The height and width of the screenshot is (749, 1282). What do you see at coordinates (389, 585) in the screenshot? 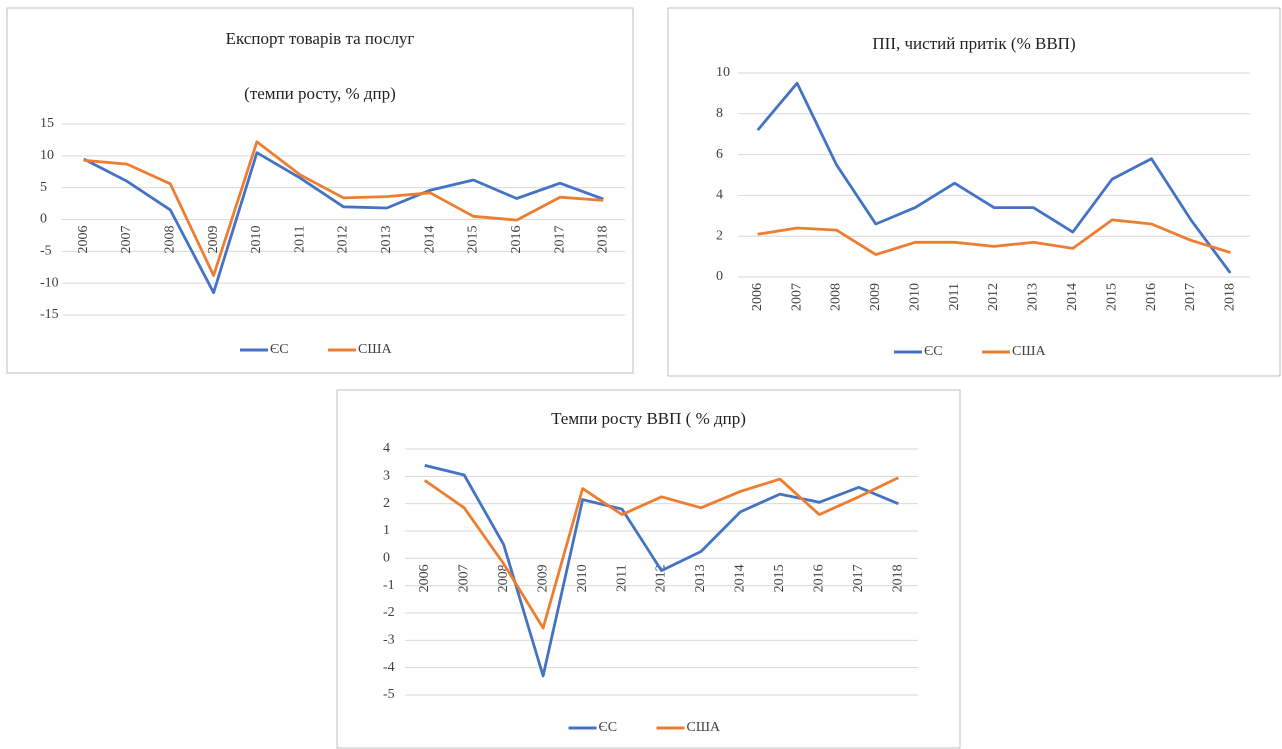
I see `y-tick-label: -1` at bounding box center [389, 585].